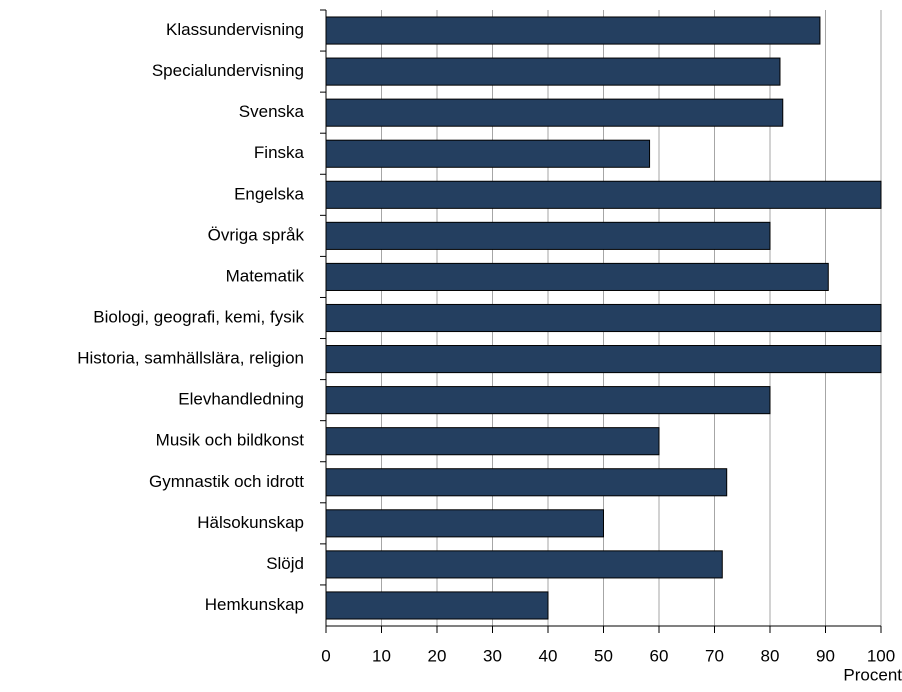  What do you see at coordinates (269, 193) in the screenshot?
I see `y-tick-label: Engelska` at bounding box center [269, 193].